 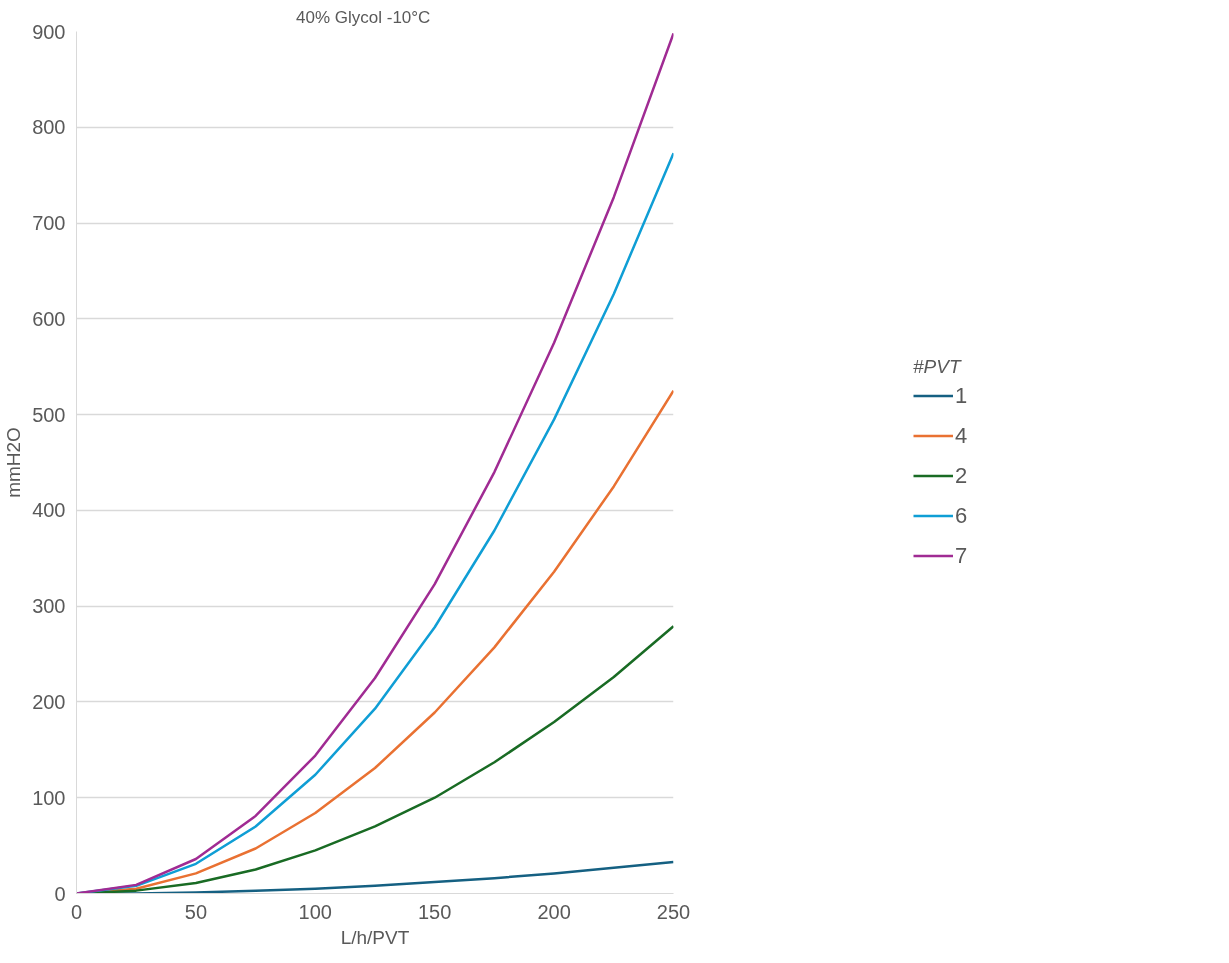 What do you see at coordinates (196, 911) in the screenshot?
I see `x-tick-label: 50` at bounding box center [196, 911].